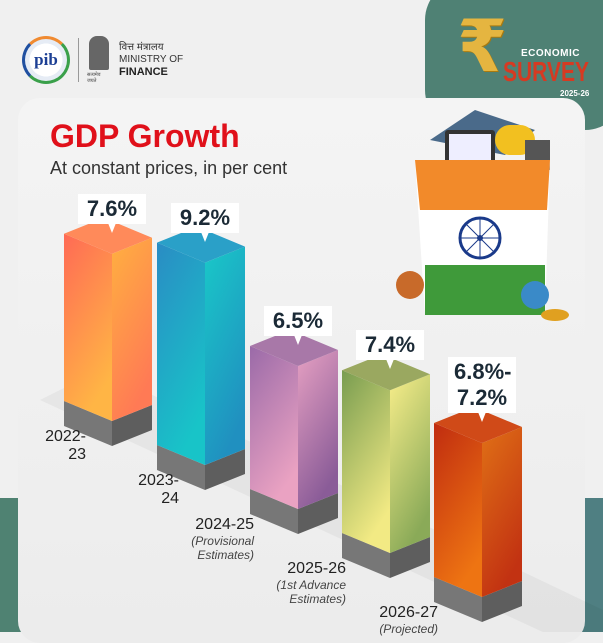 The width and height of the screenshot is (603, 643). Describe the element at coordinates (77, 454) in the screenshot. I see `category-text: 23` at that location.